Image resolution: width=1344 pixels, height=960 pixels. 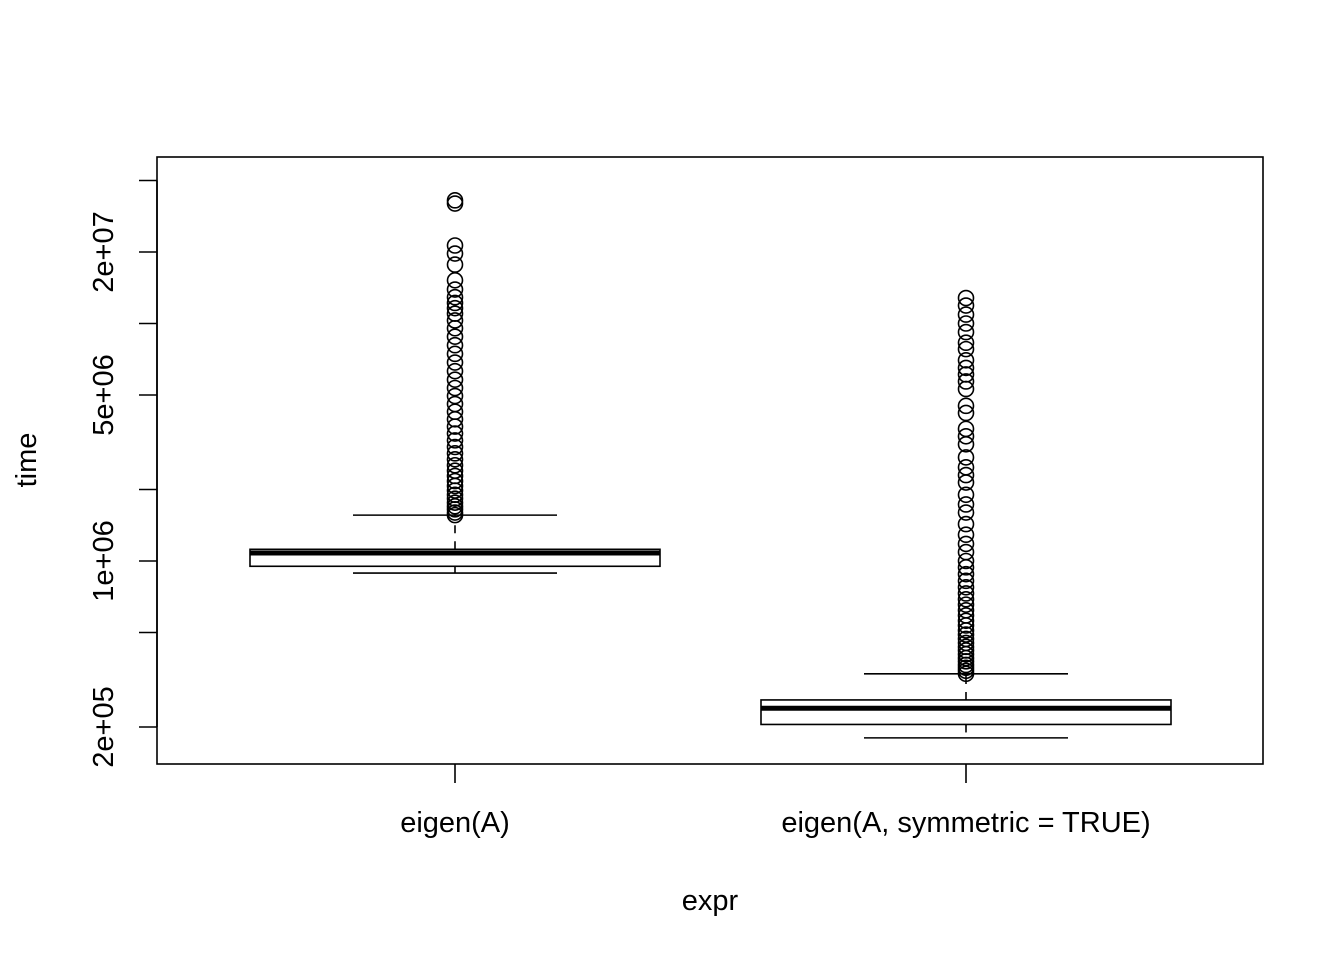 What do you see at coordinates (775, 801) in the screenshot?
I see `x-axis: eigen(A) eigen(A, symmetric = TRUE)` at bounding box center [775, 801].